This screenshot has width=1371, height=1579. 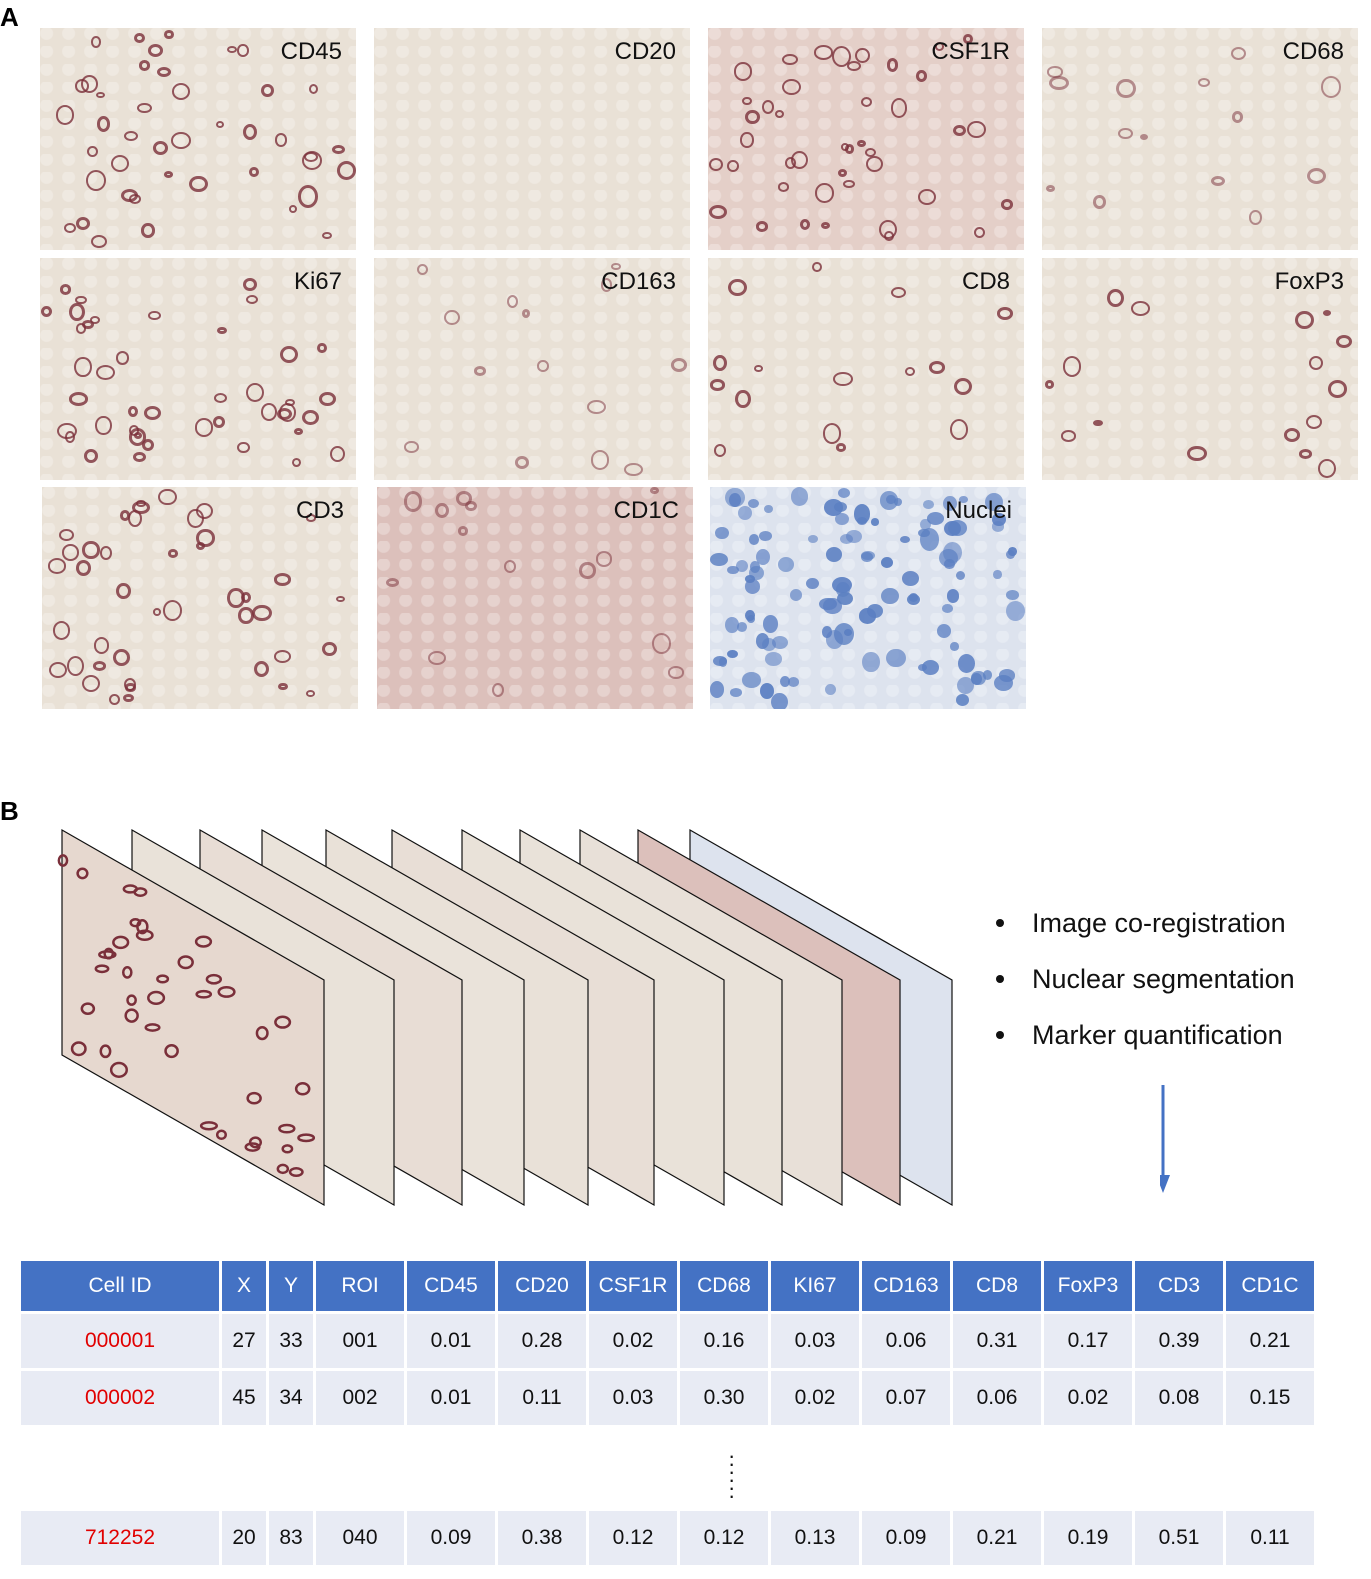 What do you see at coordinates (535, 598) in the screenshot?
I see `marker-tile: CD1C` at bounding box center [535, 598].